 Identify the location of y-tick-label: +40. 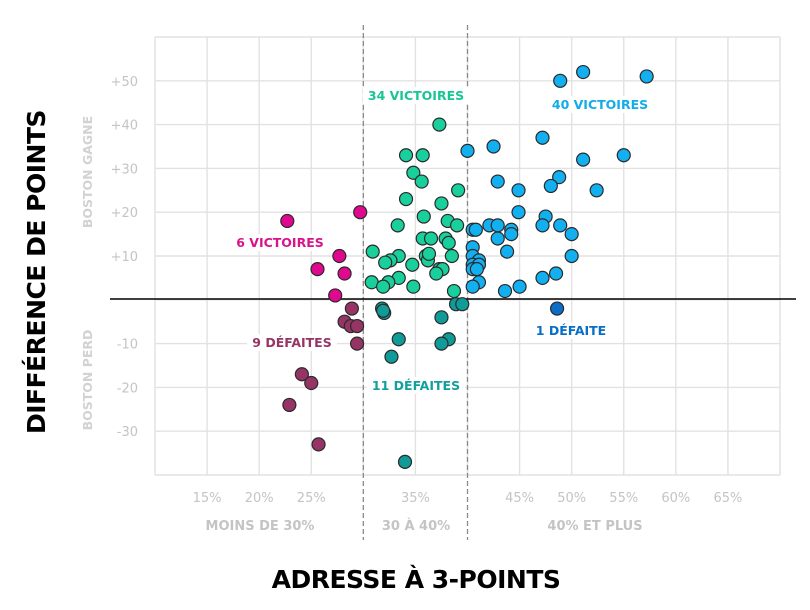
(124, 126).